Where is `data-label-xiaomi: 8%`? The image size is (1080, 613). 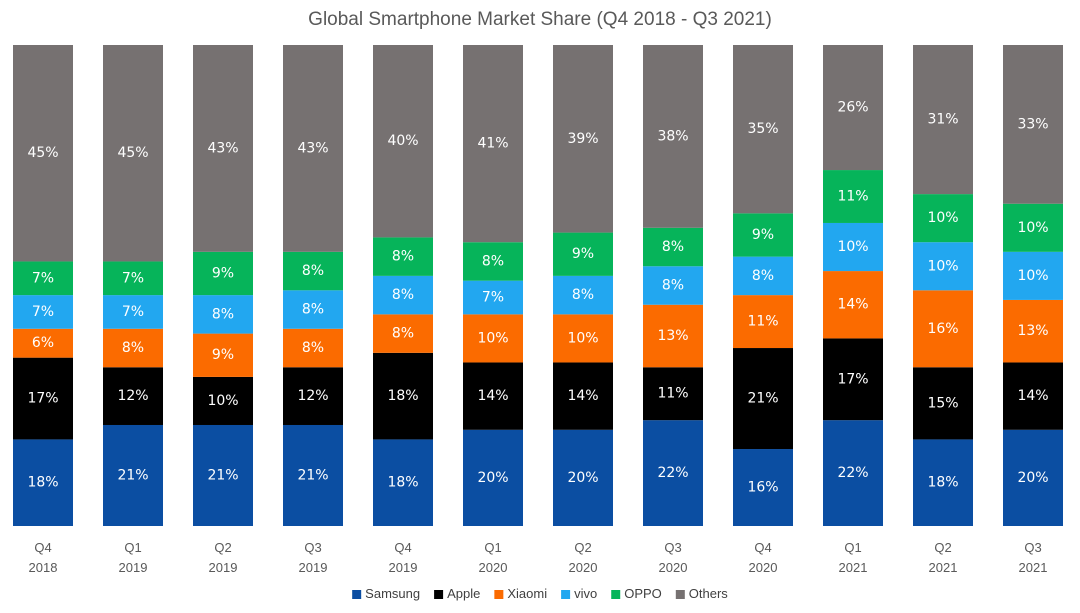
data-label-xiaomi: 8% is located at coordinates (313, 348).